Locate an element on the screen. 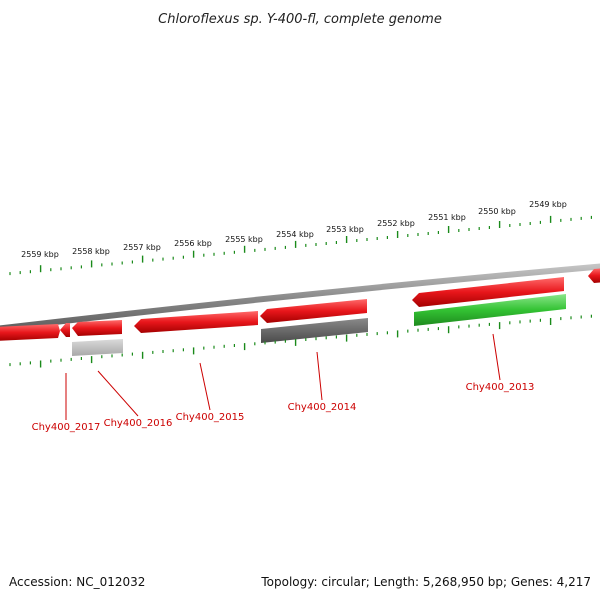 The height and width of the screenshot is (600, 600). scale-label-2552: 2552 kbp is located at coordinates (396, 223).